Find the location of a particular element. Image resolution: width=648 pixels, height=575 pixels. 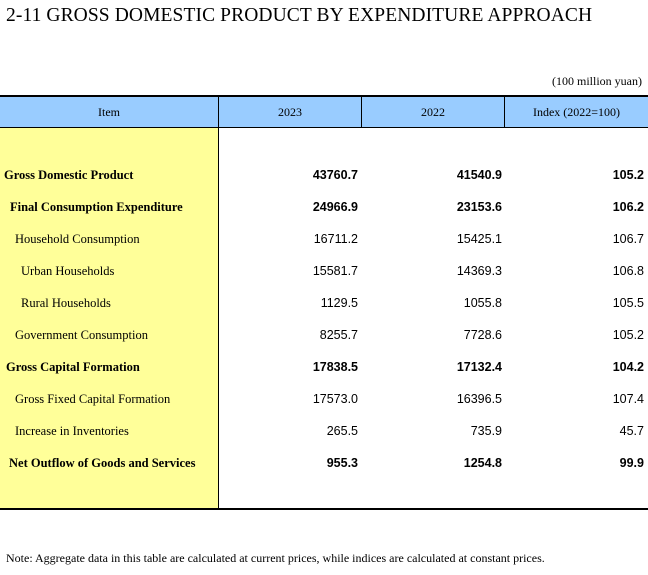

value-index: 107.4 is located at coordinates (628, 399).